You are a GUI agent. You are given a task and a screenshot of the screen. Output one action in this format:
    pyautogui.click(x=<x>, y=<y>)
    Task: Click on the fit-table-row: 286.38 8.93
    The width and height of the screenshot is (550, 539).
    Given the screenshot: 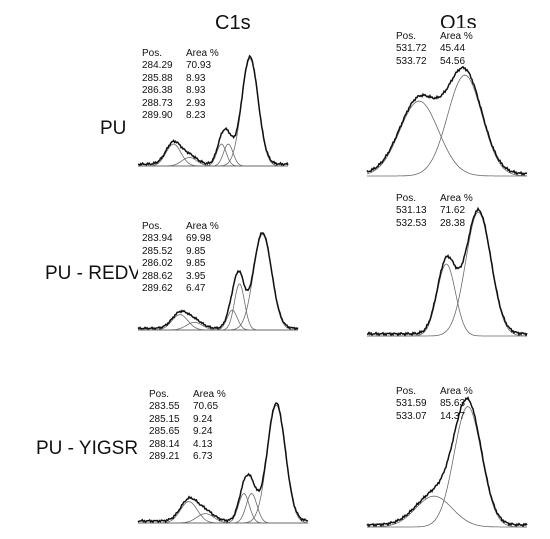 What is the action you would take?
    pyautogui.click(x=189, y=91)
    